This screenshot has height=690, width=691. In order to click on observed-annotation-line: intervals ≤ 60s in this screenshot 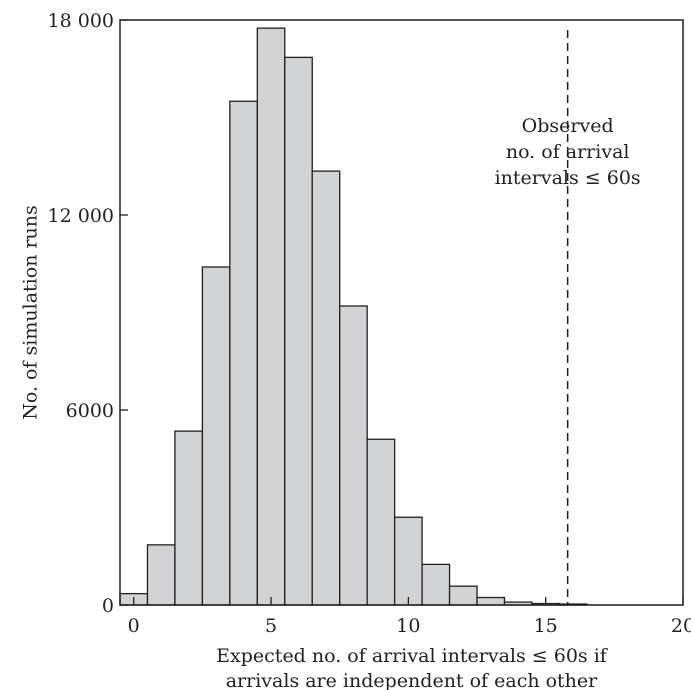, I will do `click(568, 178)`.